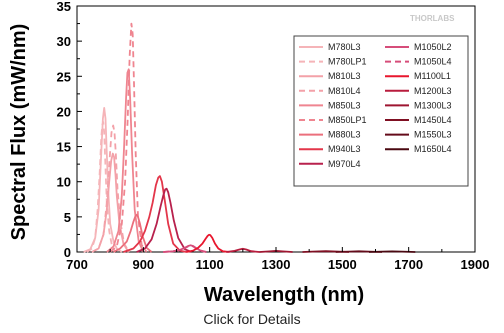 The width and height of the screenshot is (504, 333). Describe the element at coordinates (208, 243) in the screenshot. I see `series-line-m1100l1` at that location.